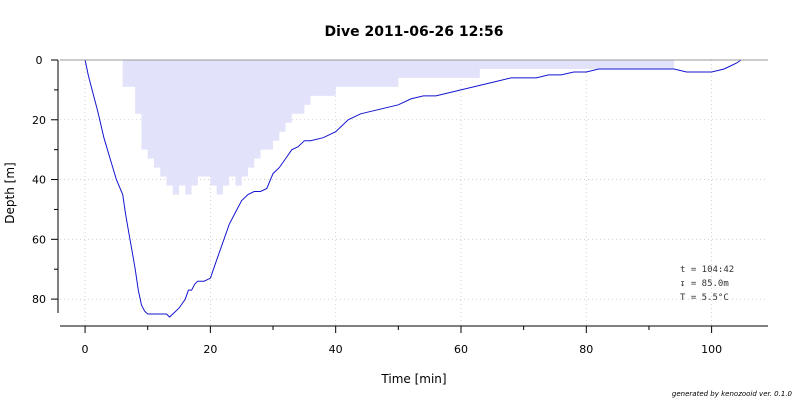 The width and height of the screenshot is (800, 400). What do you see at coordinates (704, 284) in the screenshot?
I see `stat-max-depth: ↧ = 85.0m` at bounding box center [704, 284].